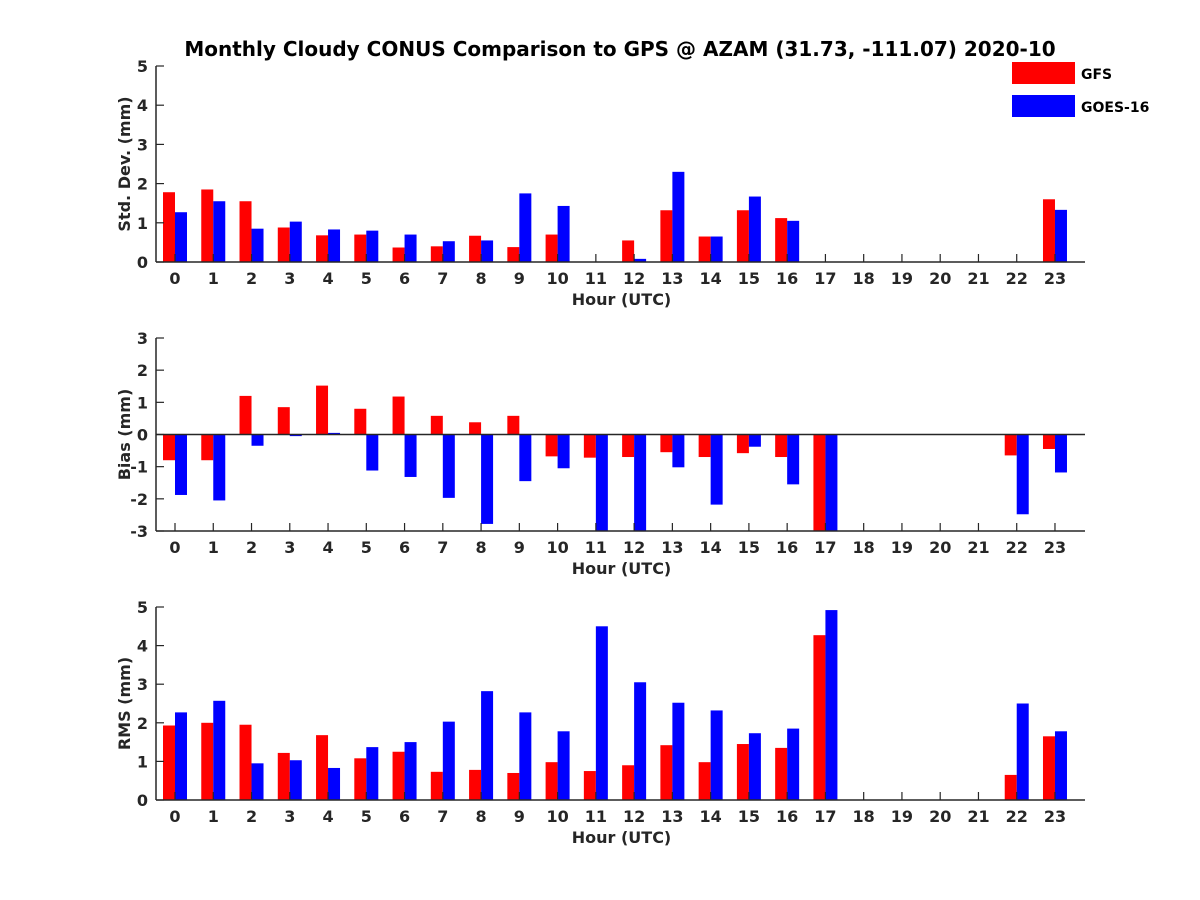 Image resolution: width=1200 pixels, height=900 pixels. What do you see at coordinates (327, 278) in the screenshot?
I see `std-dev-xtick-label: 4` at bounding box center [327, 278].